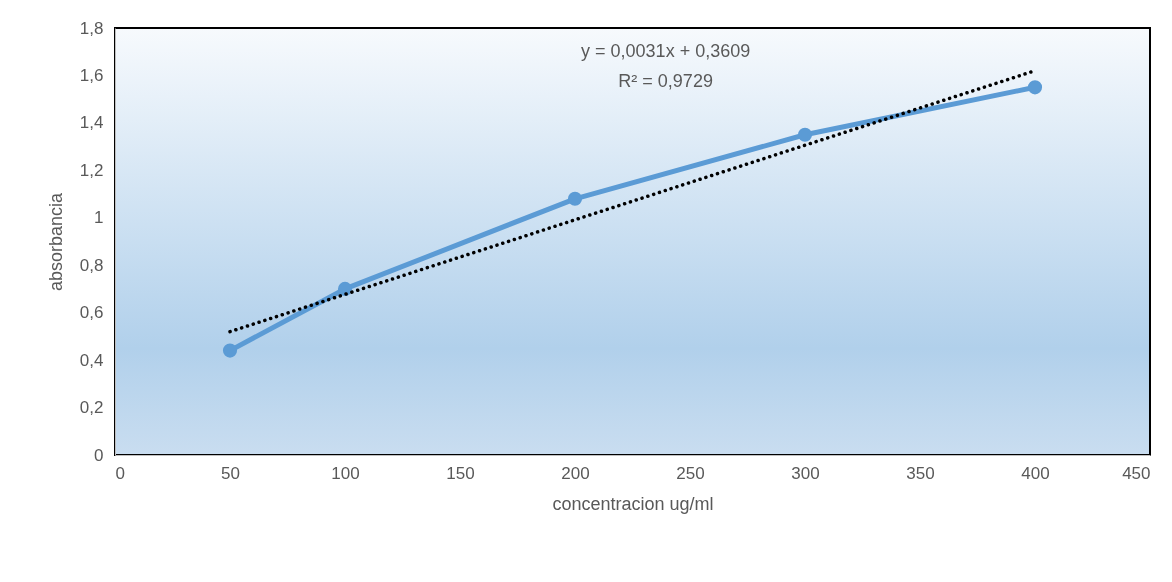 The width and height of the screenshot is (1172, 582). What do you see at coordinates (91, 313) in the screenshot?
I see `y-tick-label: 0,6` at bounding box center [91, 313].